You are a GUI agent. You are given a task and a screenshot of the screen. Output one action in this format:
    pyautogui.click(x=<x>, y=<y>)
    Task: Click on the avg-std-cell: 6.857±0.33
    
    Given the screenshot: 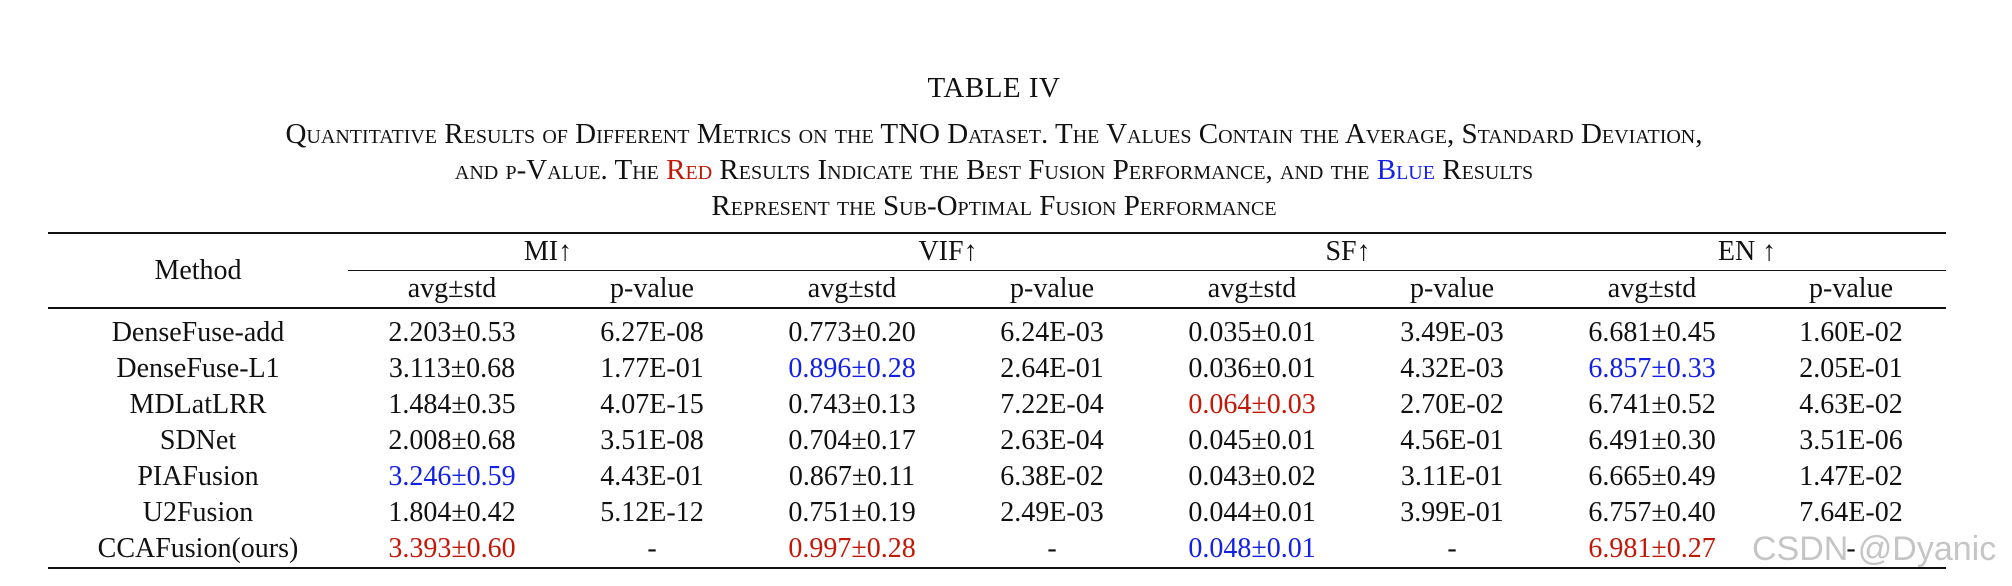 What is the action you would take?
    pyautogui.click(x=1652, y=368)
    